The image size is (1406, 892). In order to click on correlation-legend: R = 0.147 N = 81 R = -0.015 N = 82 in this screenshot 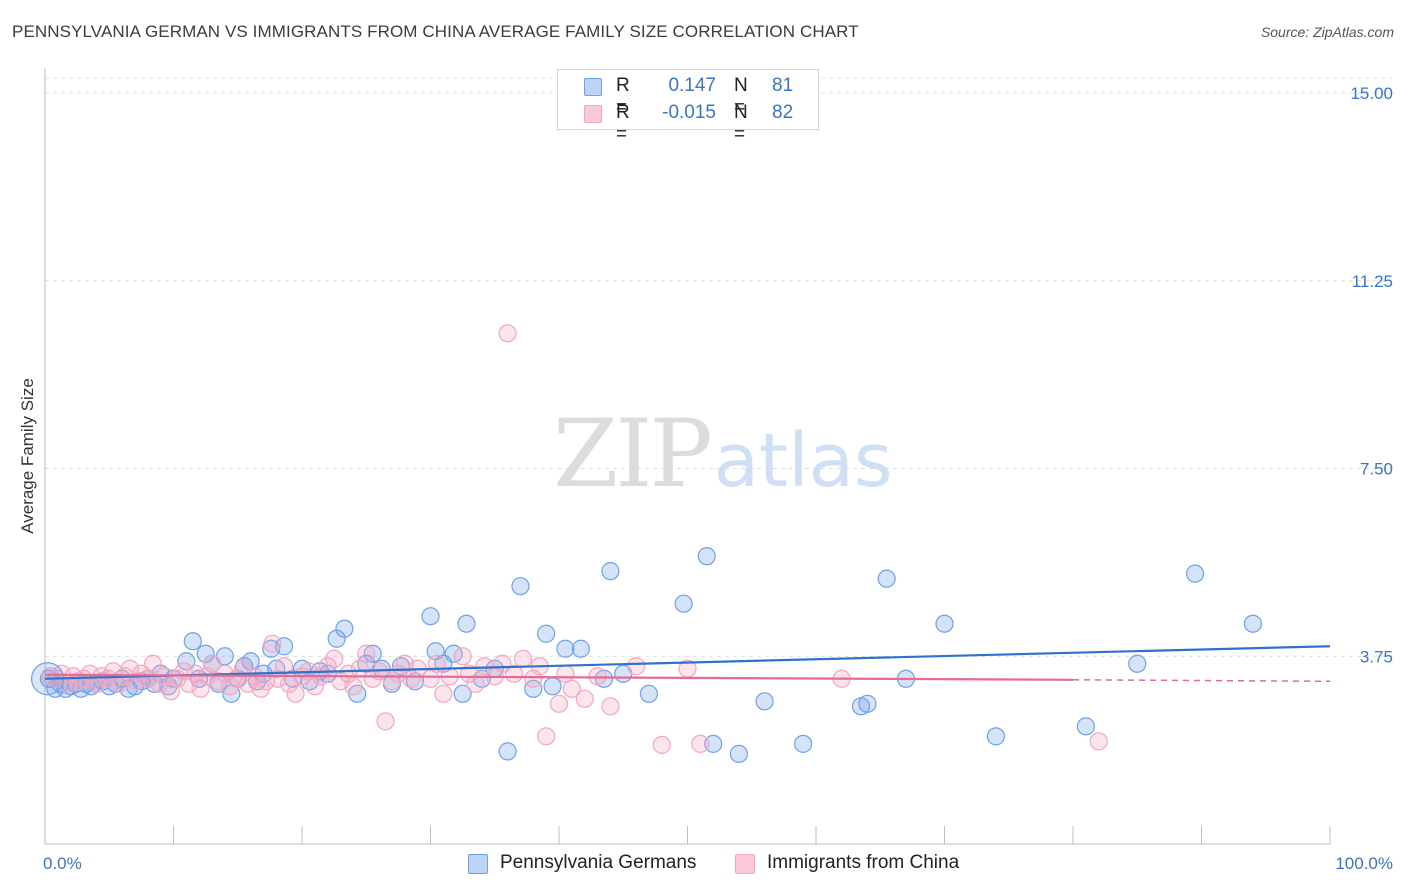, I will do `click(688, 107)`.